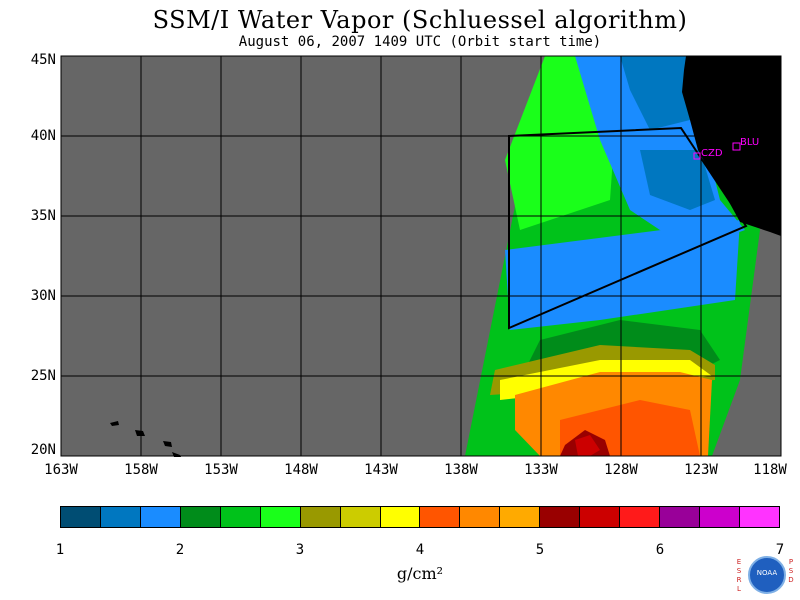 The width and height of the screenshot is (800, 600). I want to click on color-scale-bar, so click(420, 517).